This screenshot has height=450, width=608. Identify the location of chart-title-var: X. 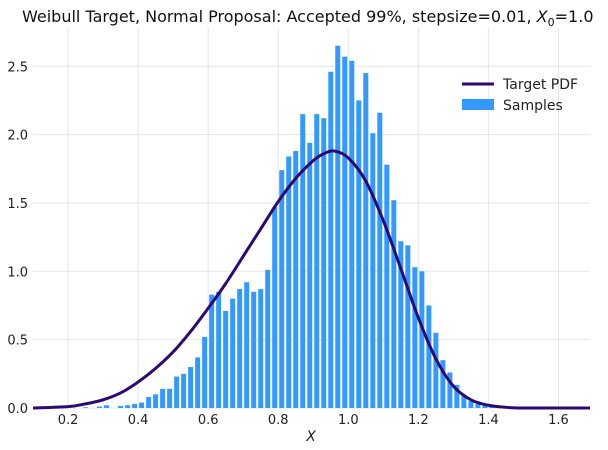
(542, 16).